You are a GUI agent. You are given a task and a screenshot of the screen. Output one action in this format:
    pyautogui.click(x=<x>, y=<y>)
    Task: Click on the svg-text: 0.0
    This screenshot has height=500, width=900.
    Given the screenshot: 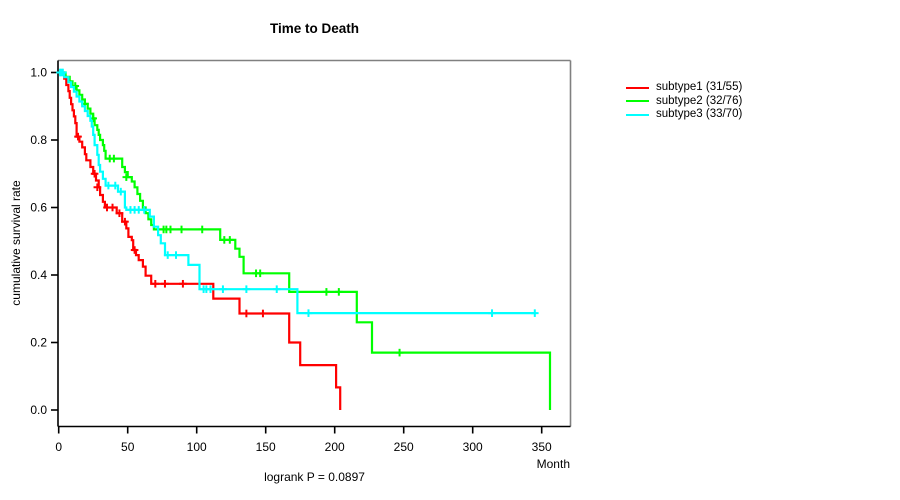 What is the action you would take?
    pyautogui.click(x=38, y=410)
    